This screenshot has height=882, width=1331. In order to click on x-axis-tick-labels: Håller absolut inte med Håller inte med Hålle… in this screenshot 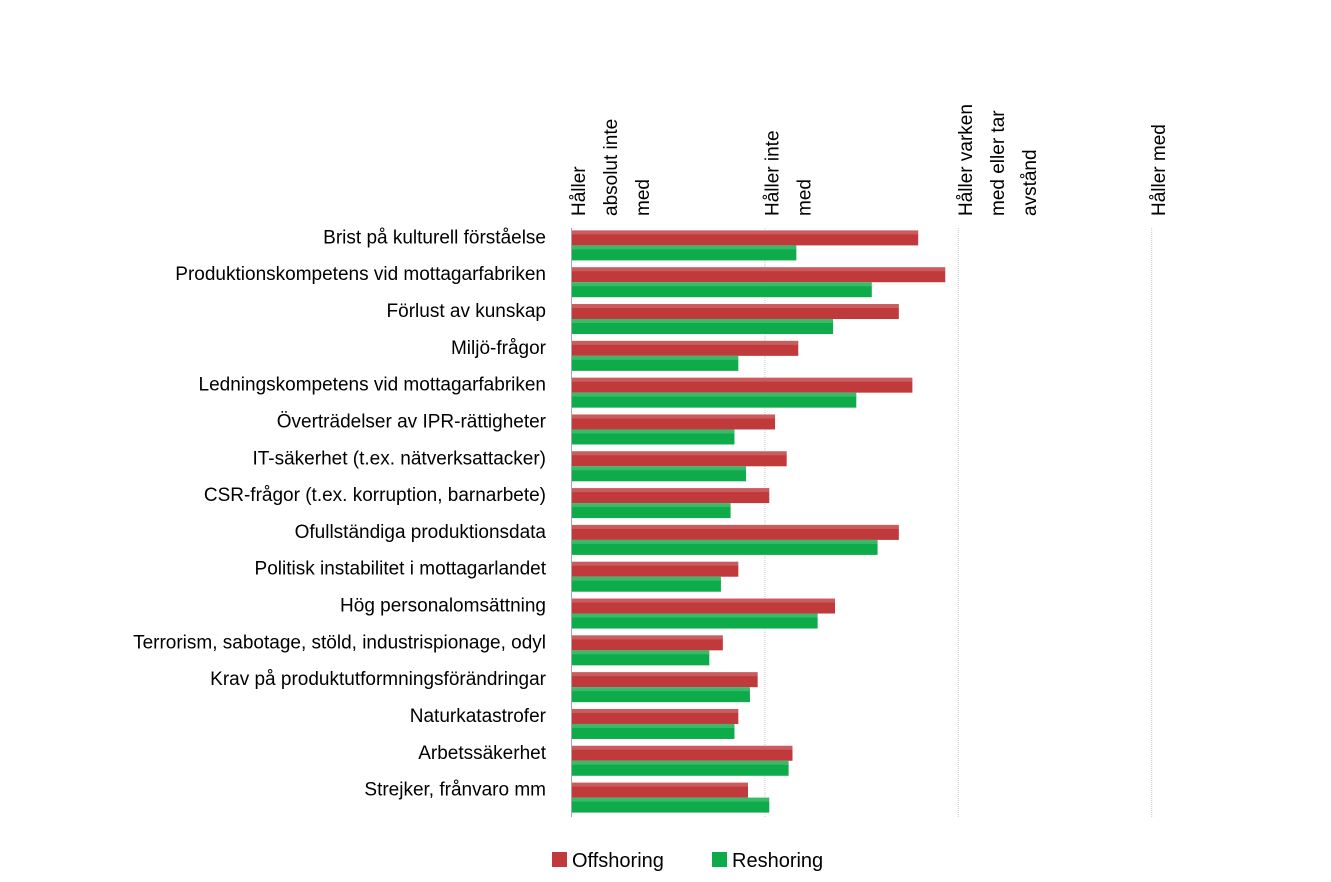, I will do `click(869, 160)`.